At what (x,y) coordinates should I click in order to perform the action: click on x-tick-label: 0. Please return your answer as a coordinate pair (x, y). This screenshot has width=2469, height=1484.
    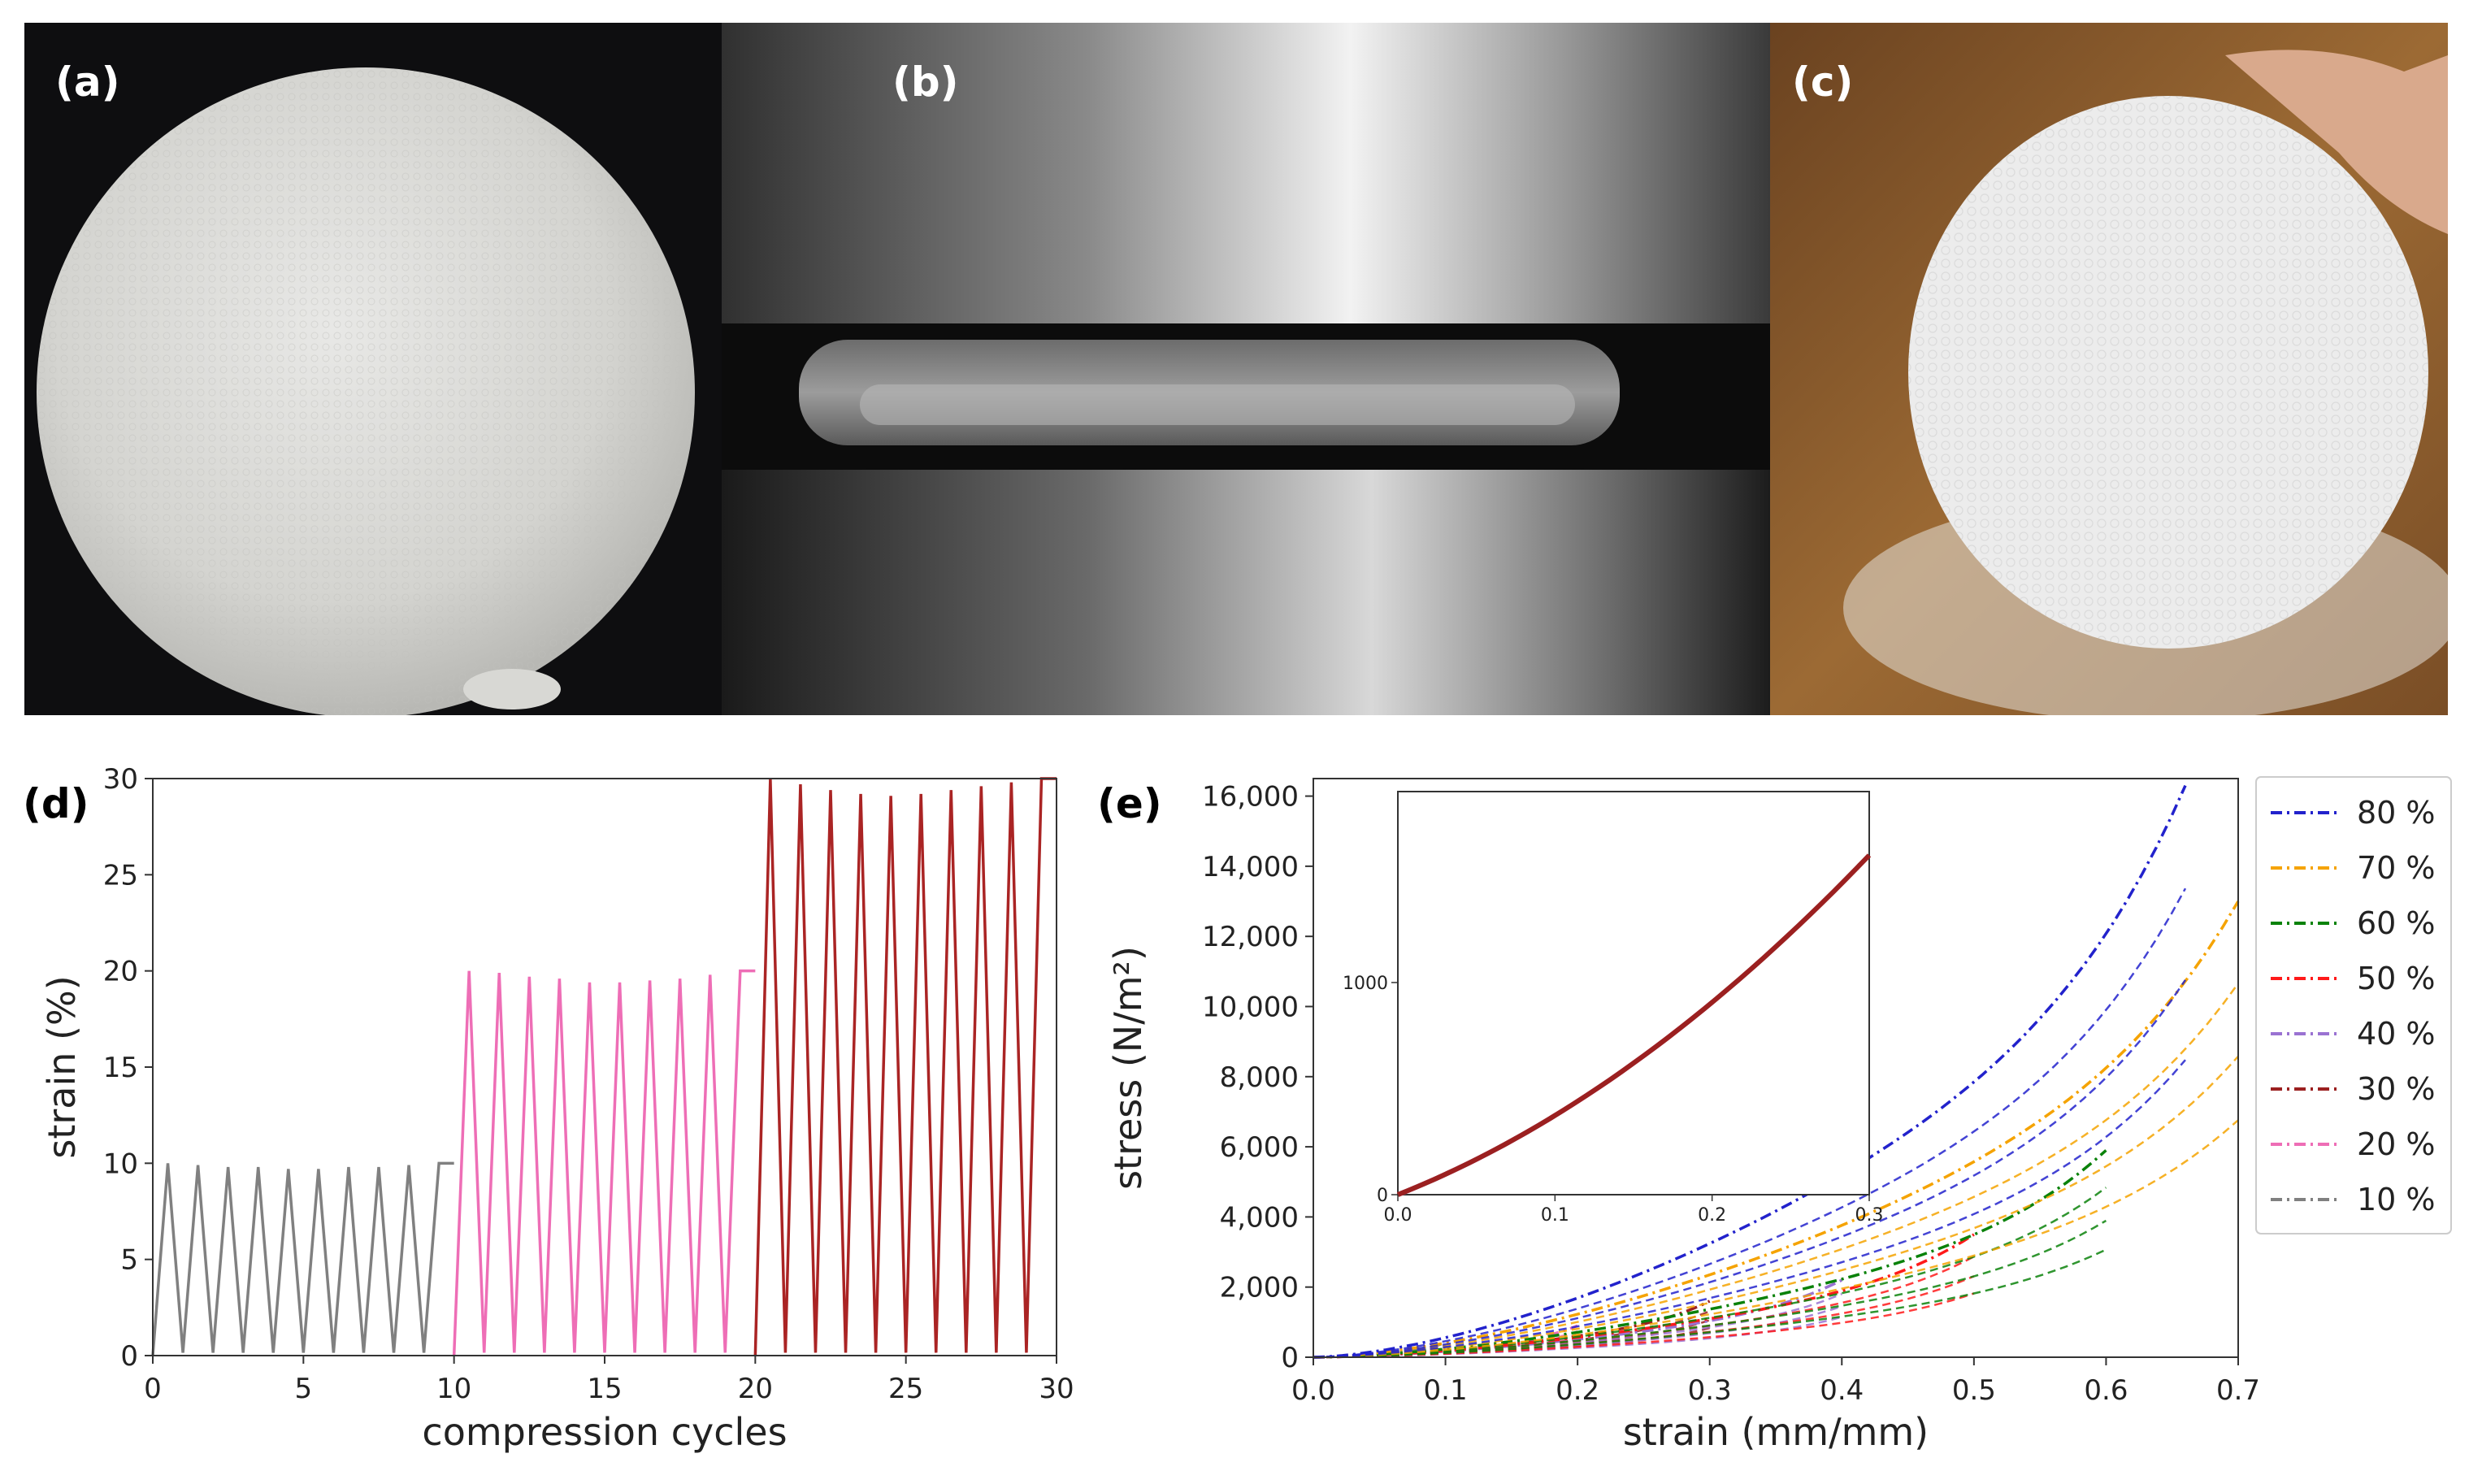
    Looking at the image, I should click on (153, 1389).